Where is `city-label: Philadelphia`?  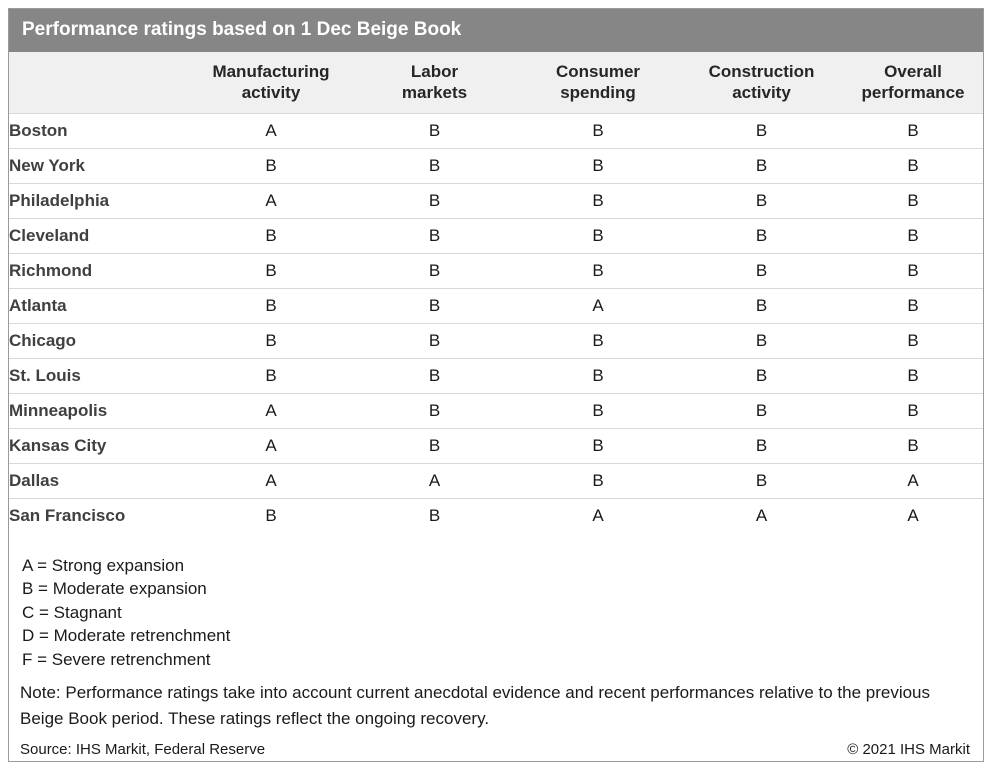 city-label: Philadelphia is located at coordinates (99, 201).